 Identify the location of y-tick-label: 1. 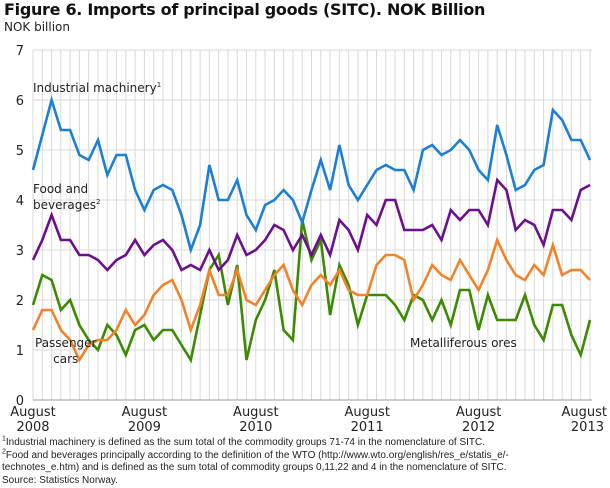
(20, 351).